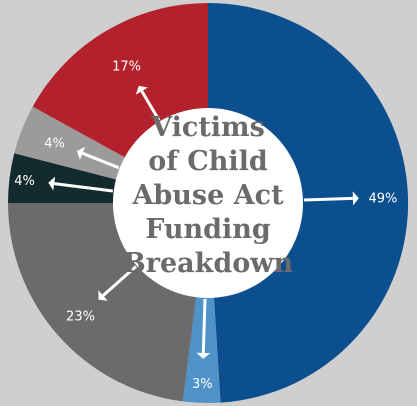 This screenshot has width=417, height=406. Describe the element at coordinates (208, 229) in the screenshot. I see `center-title-line: Funding` at that location.